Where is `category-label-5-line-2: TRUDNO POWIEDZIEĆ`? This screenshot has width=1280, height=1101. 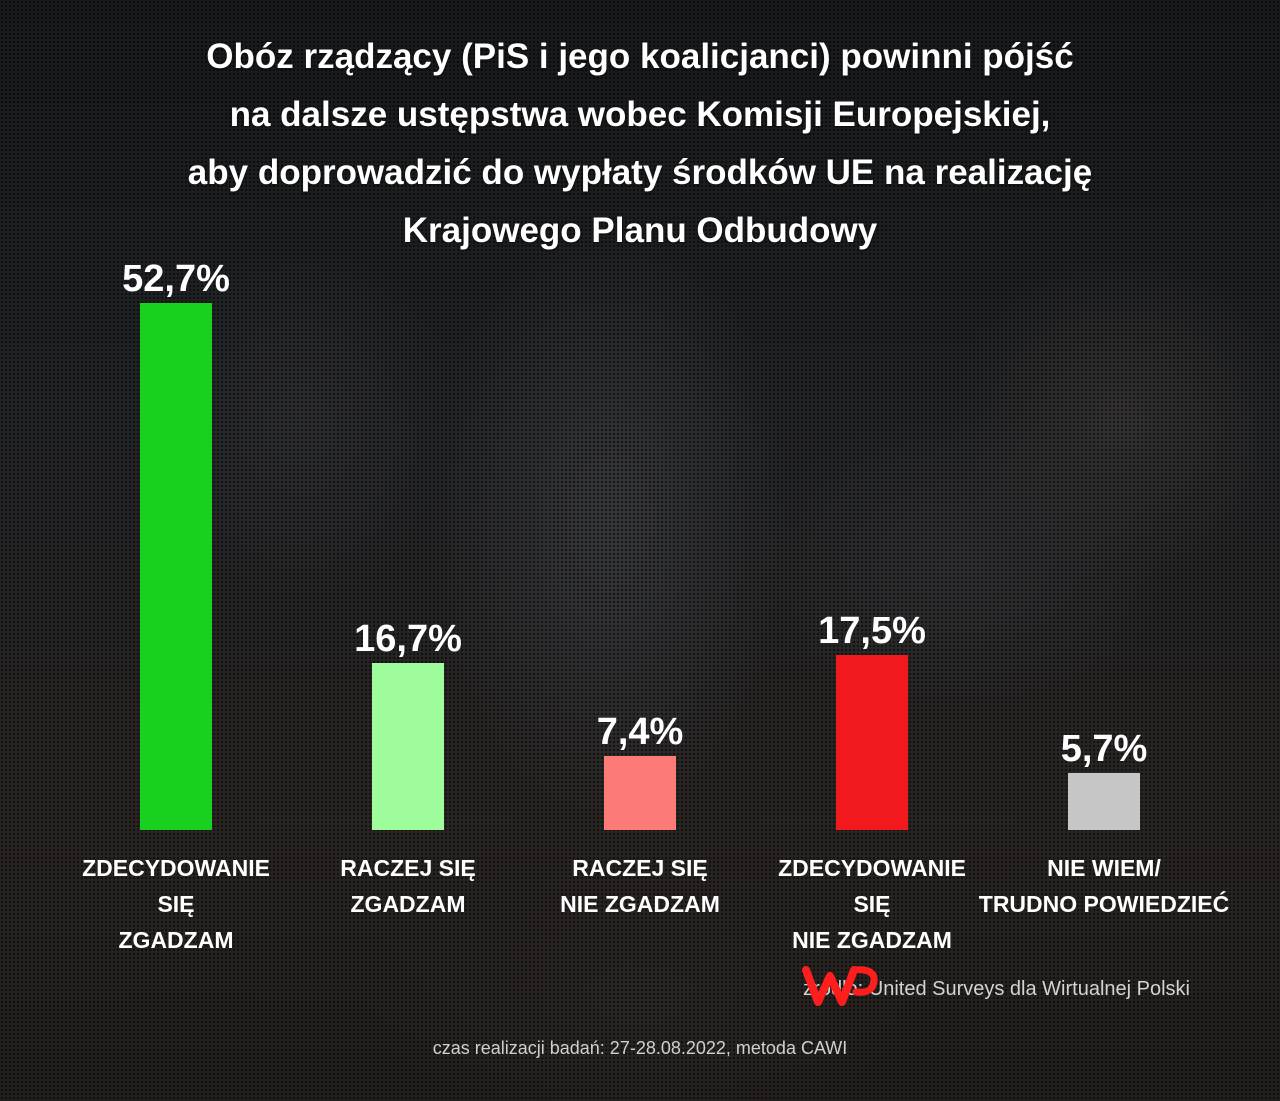
category-label-5-line-2: TRUDNO POWIEDZIEĆ is located at coordinates (1104, 903).